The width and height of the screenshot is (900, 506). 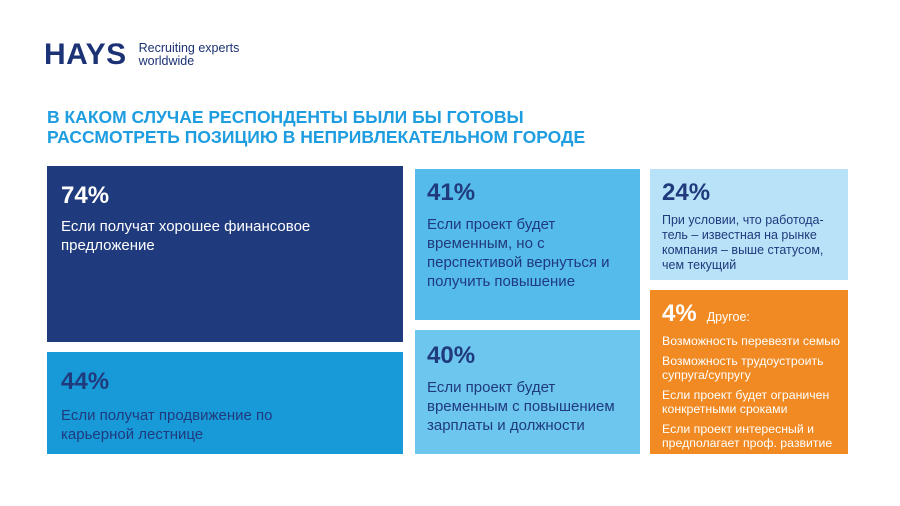 I want to click on tile-header: 4% Другое:, so click(x=749, y=314).